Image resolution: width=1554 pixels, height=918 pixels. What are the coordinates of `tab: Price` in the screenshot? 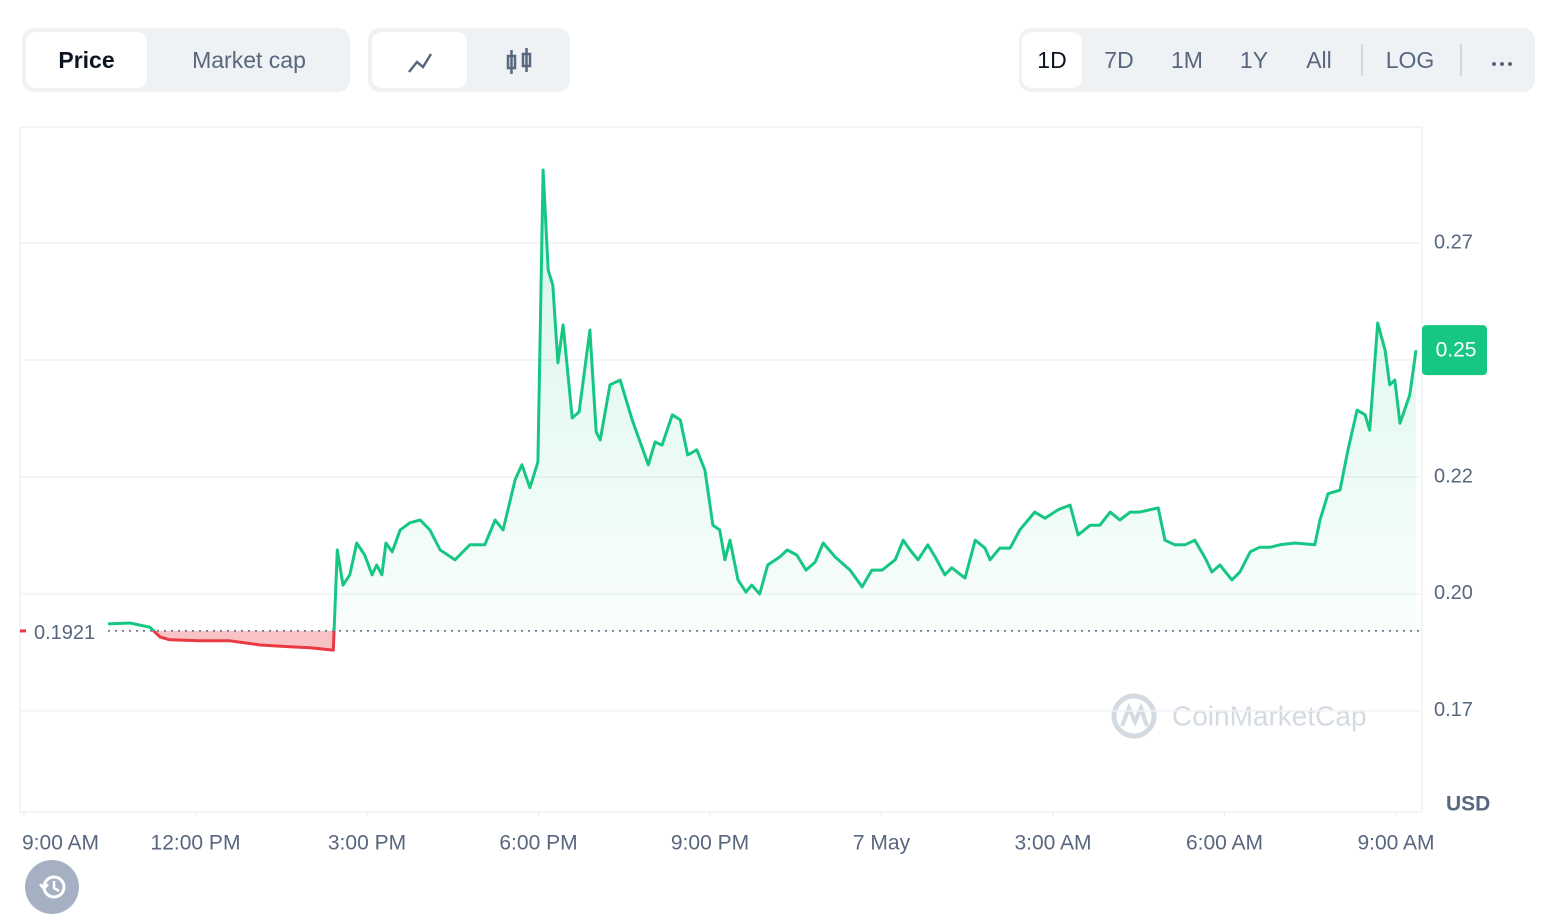 It's located at (86, 60).